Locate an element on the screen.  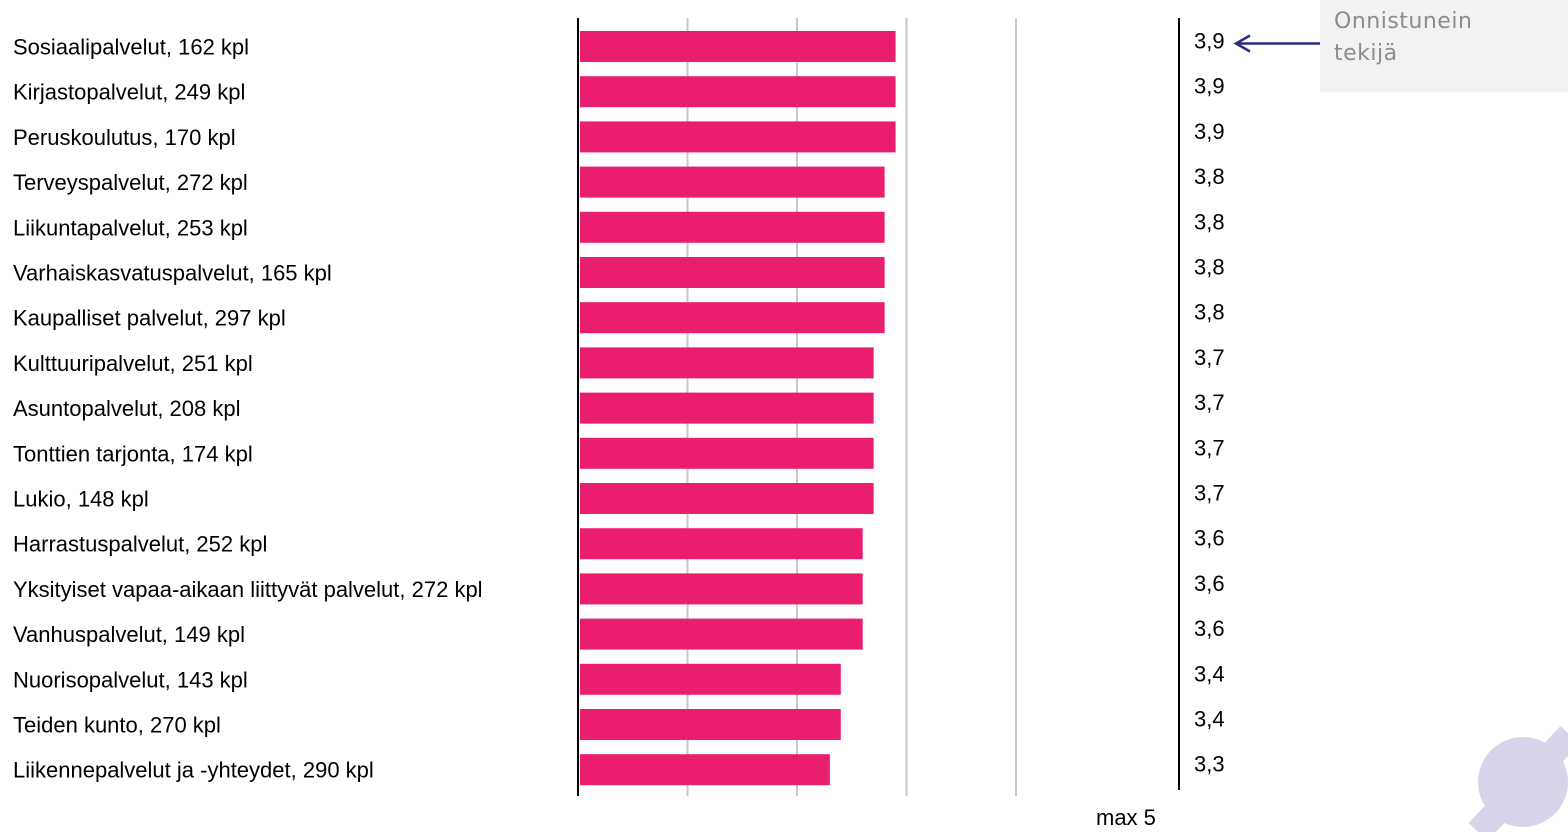
decorative-shape is located at coordinates (1518, 779).